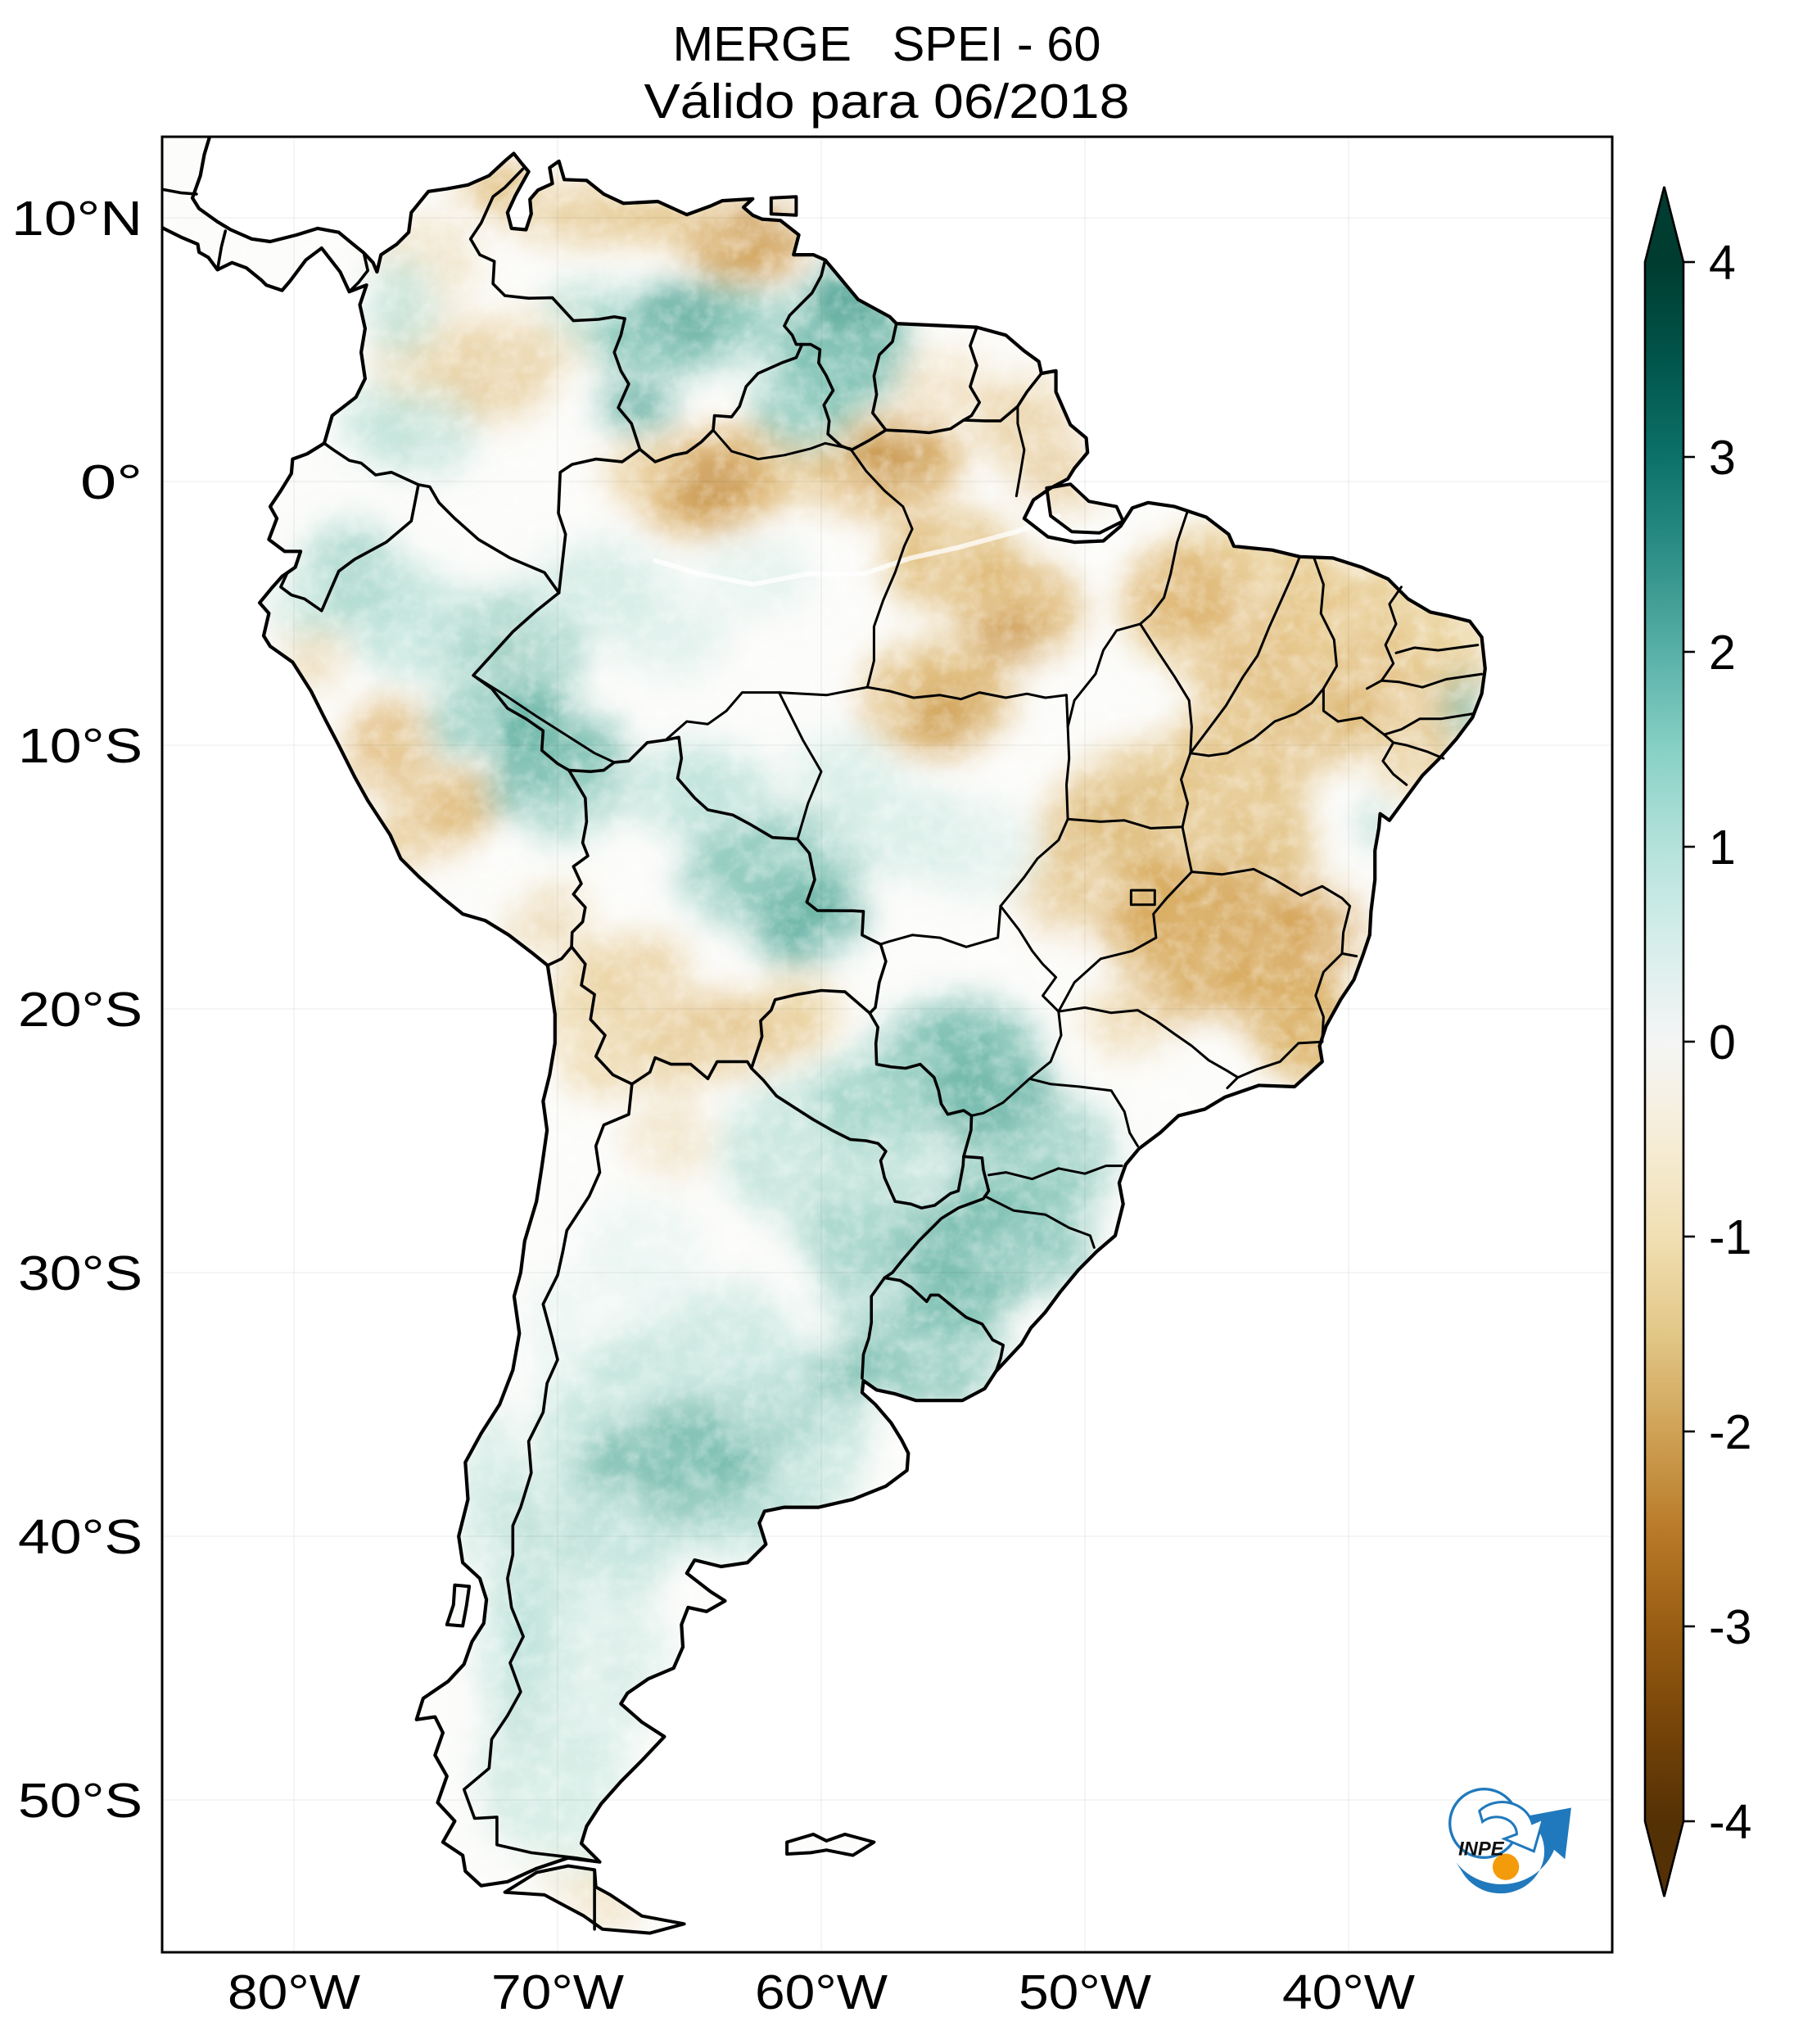 This screenshot has width=1794, height=2044. Describe the element at coordinates (111, 482) in the screenshot. I see `svg-text: 0°` at that location.